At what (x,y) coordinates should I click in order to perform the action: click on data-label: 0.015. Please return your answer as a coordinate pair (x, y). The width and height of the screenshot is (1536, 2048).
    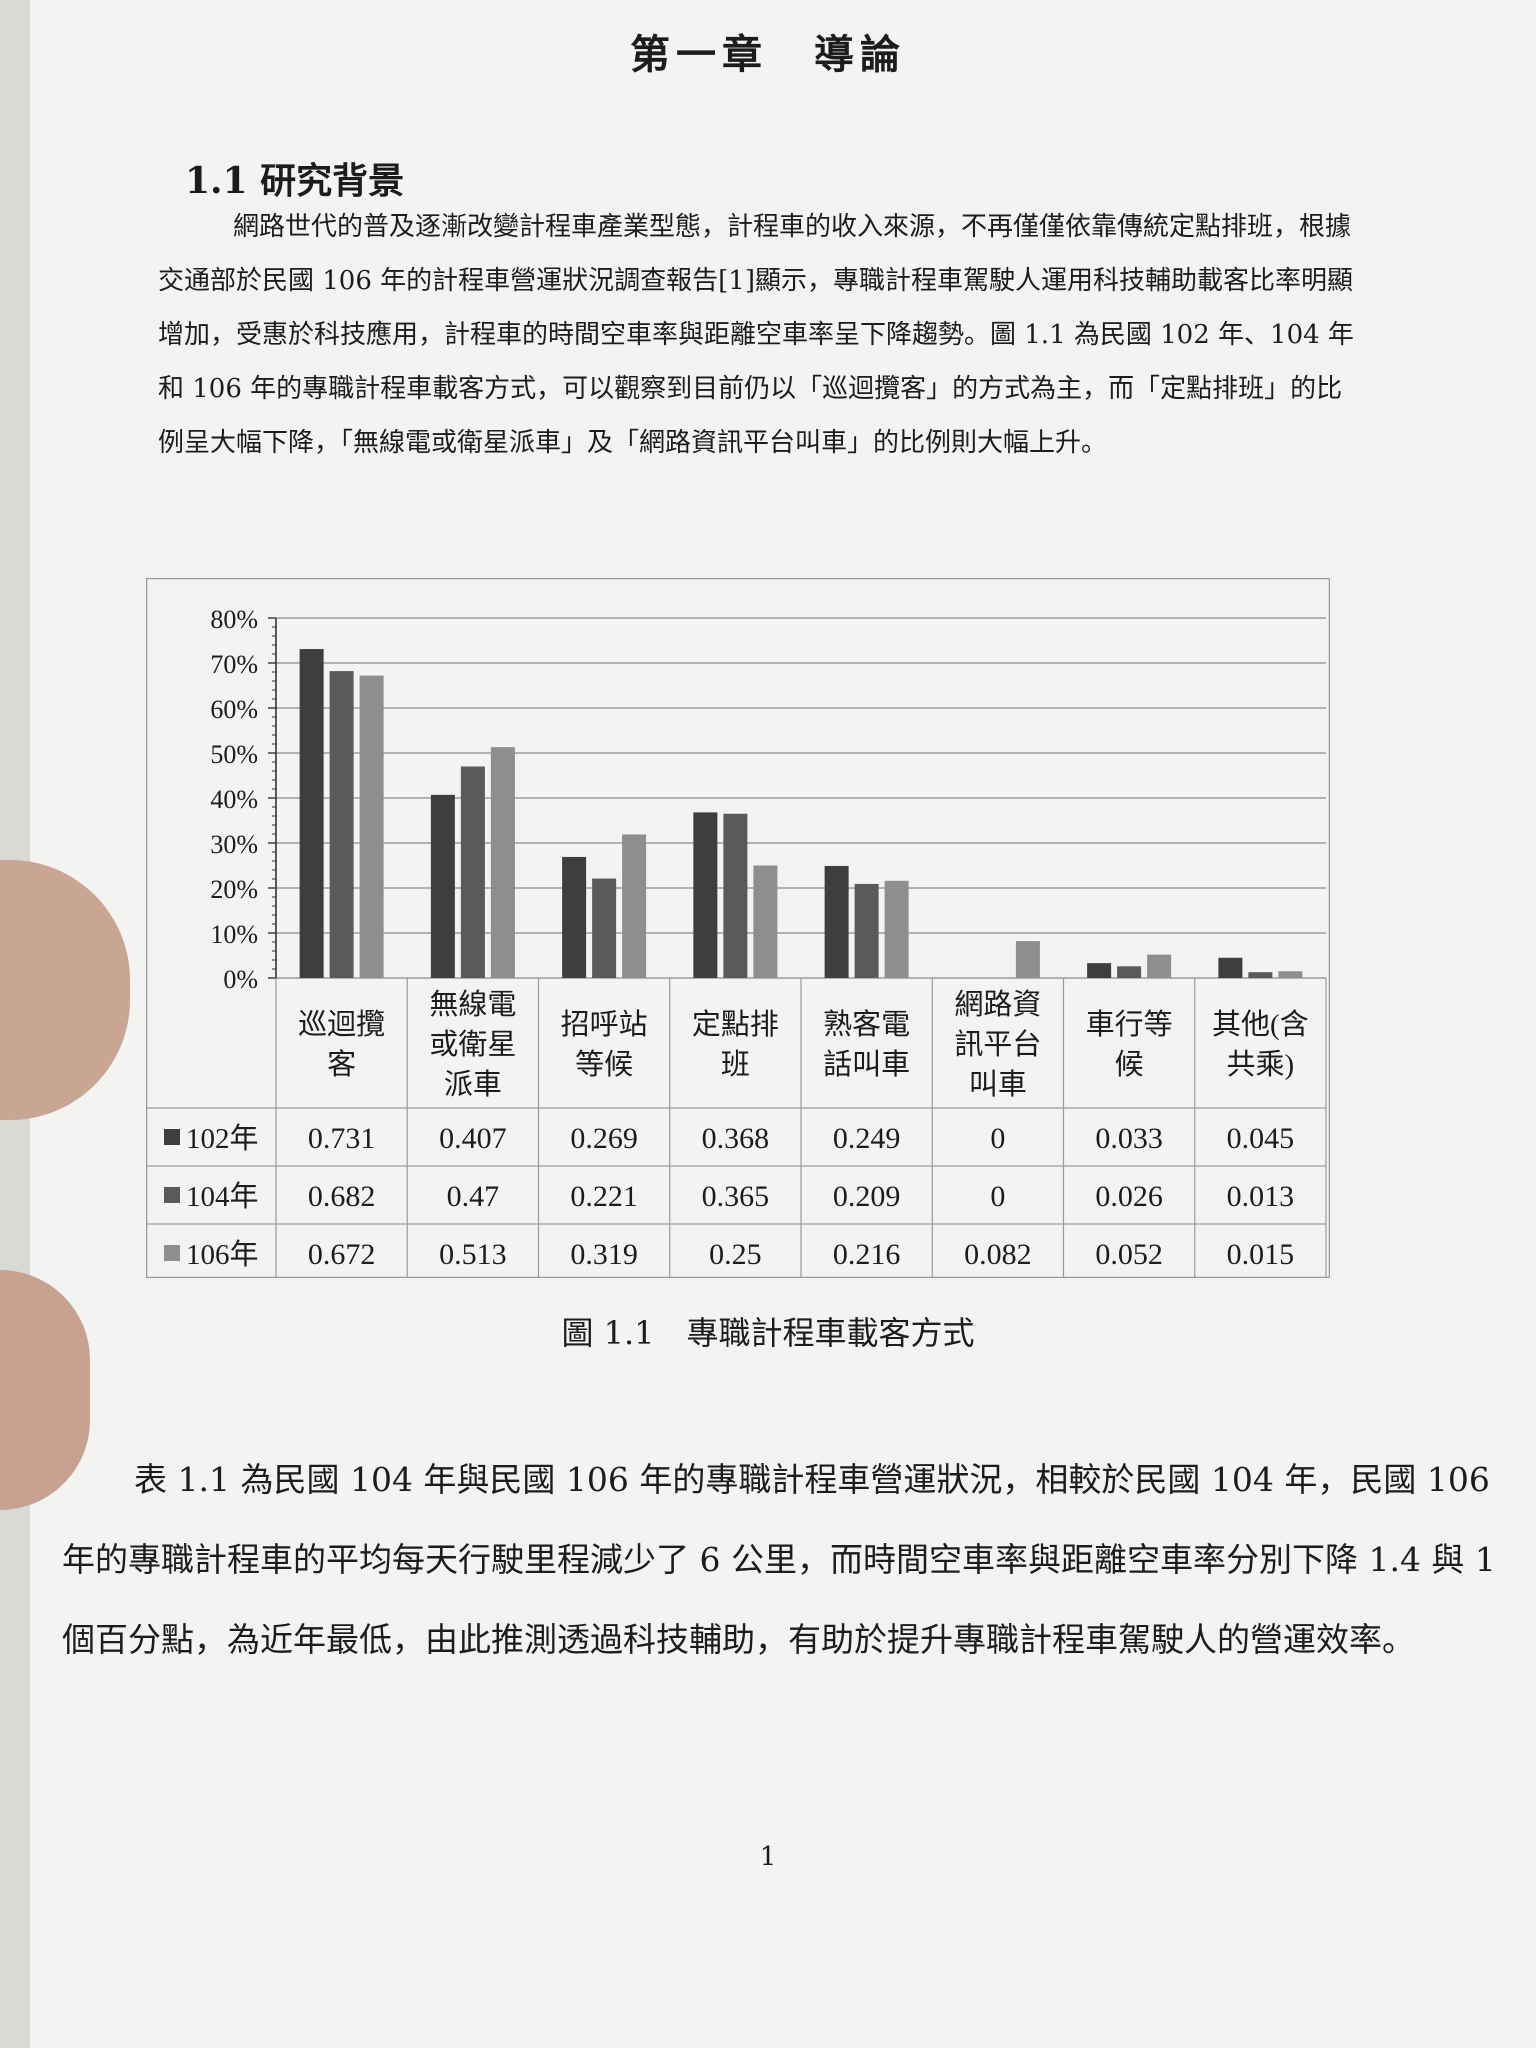
    Looking at the image, I should click on (1261, 1254).